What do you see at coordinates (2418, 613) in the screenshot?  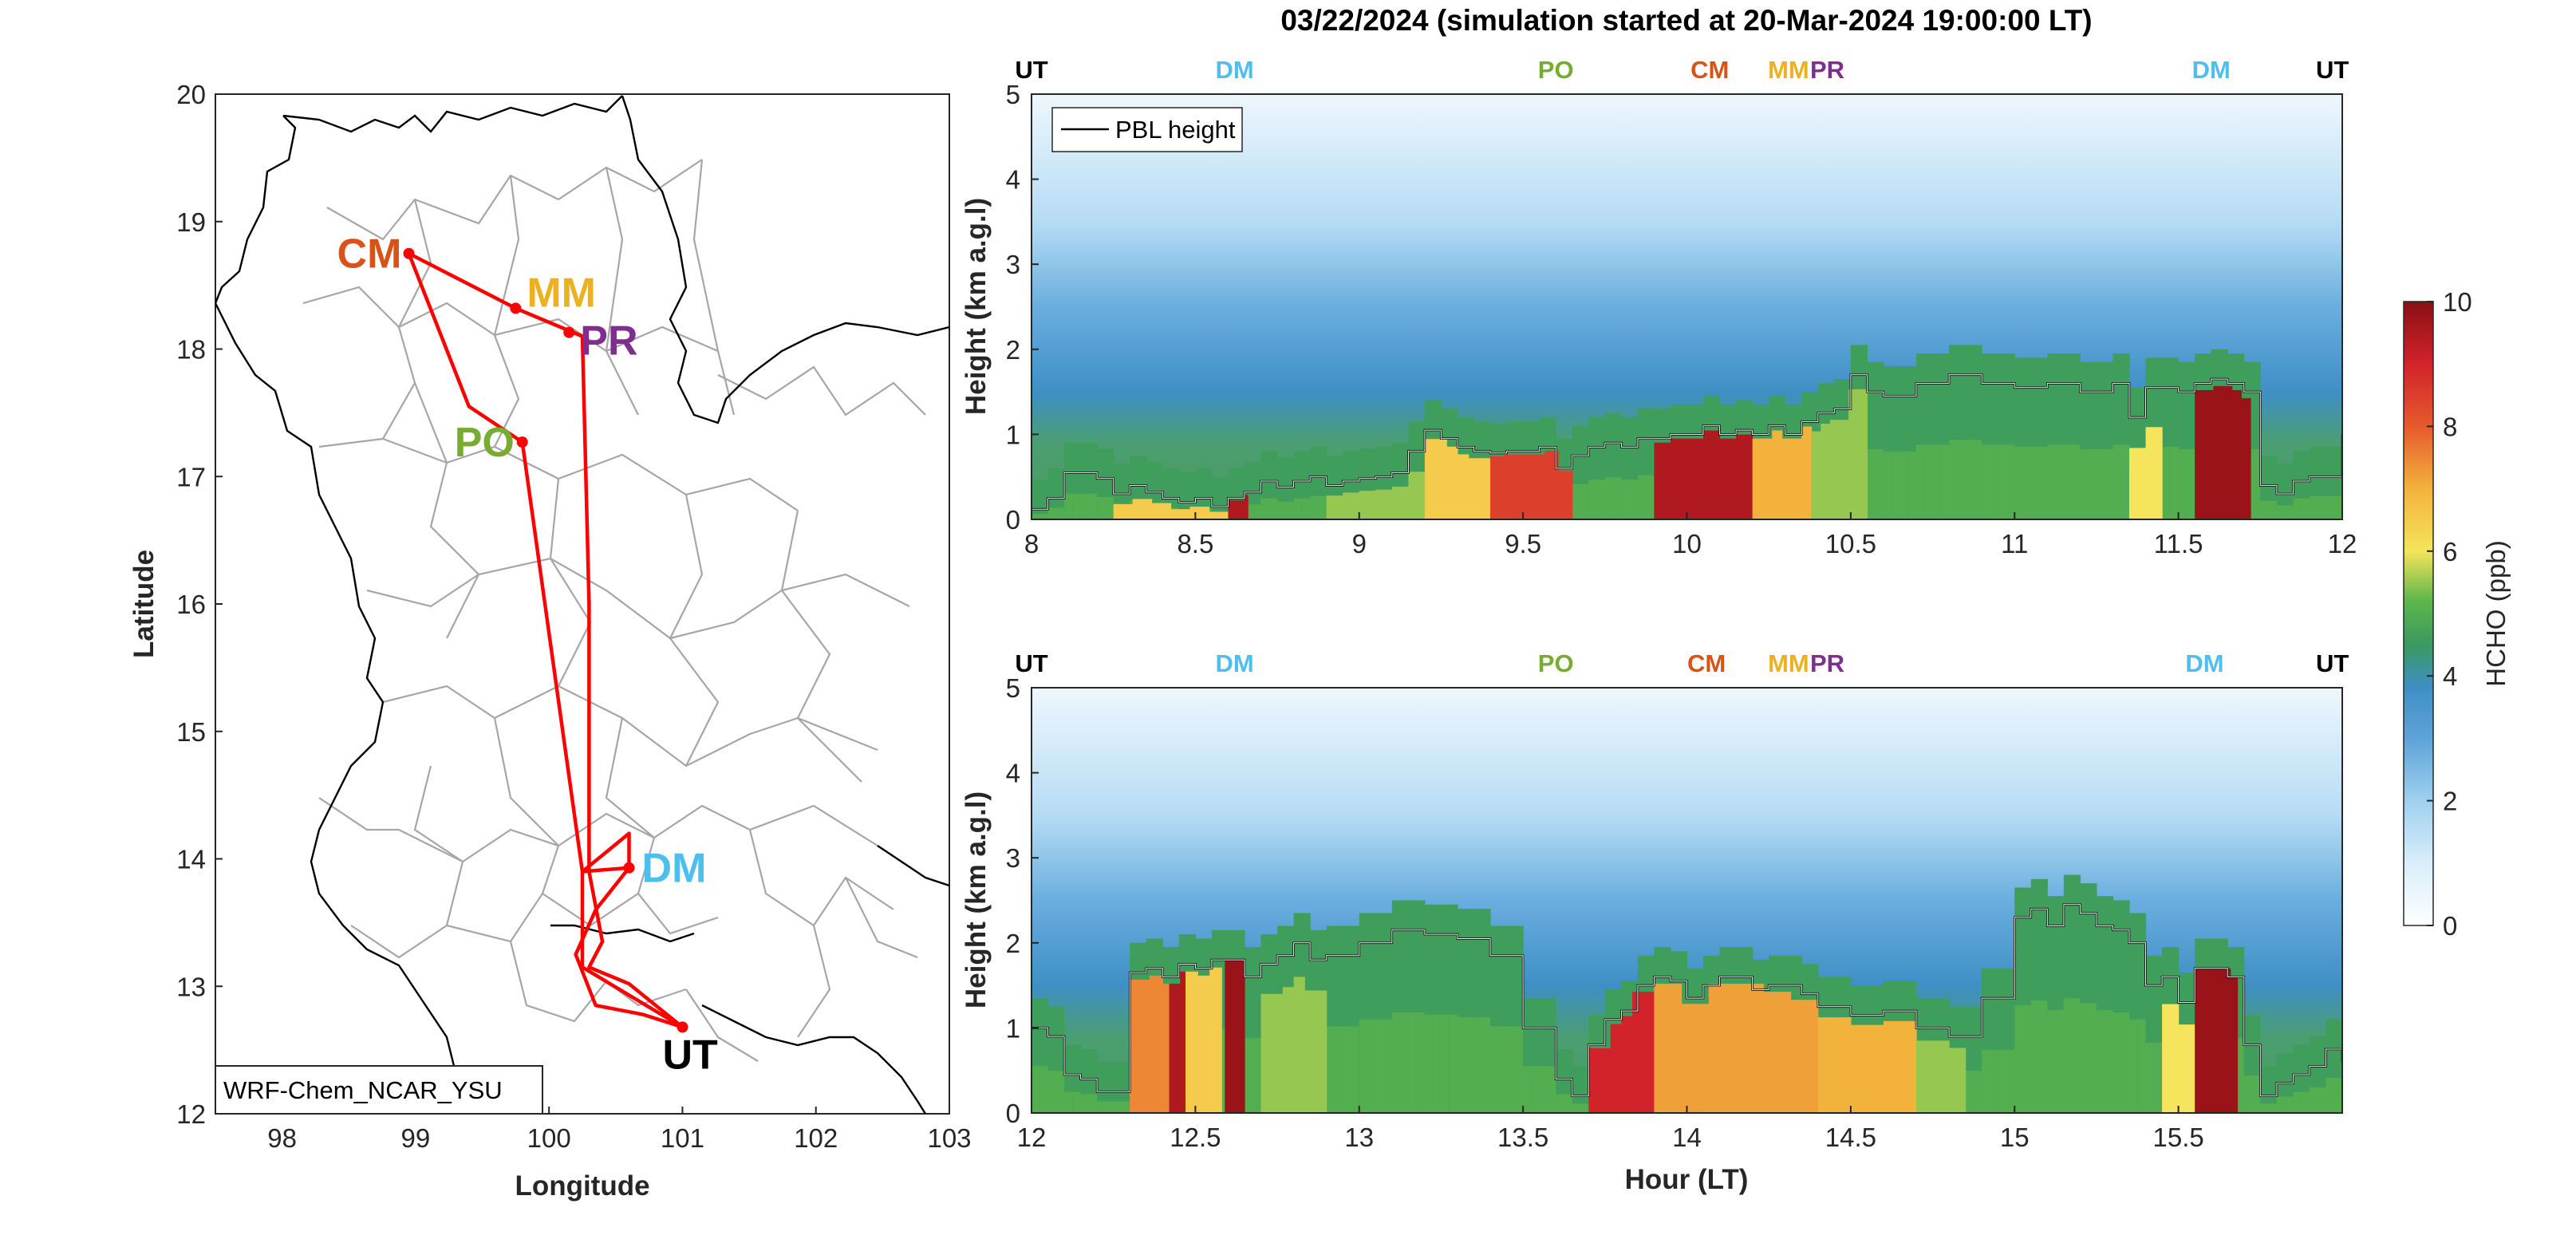 I see `colorbar-gradient` at bounding box center [2418, 613].